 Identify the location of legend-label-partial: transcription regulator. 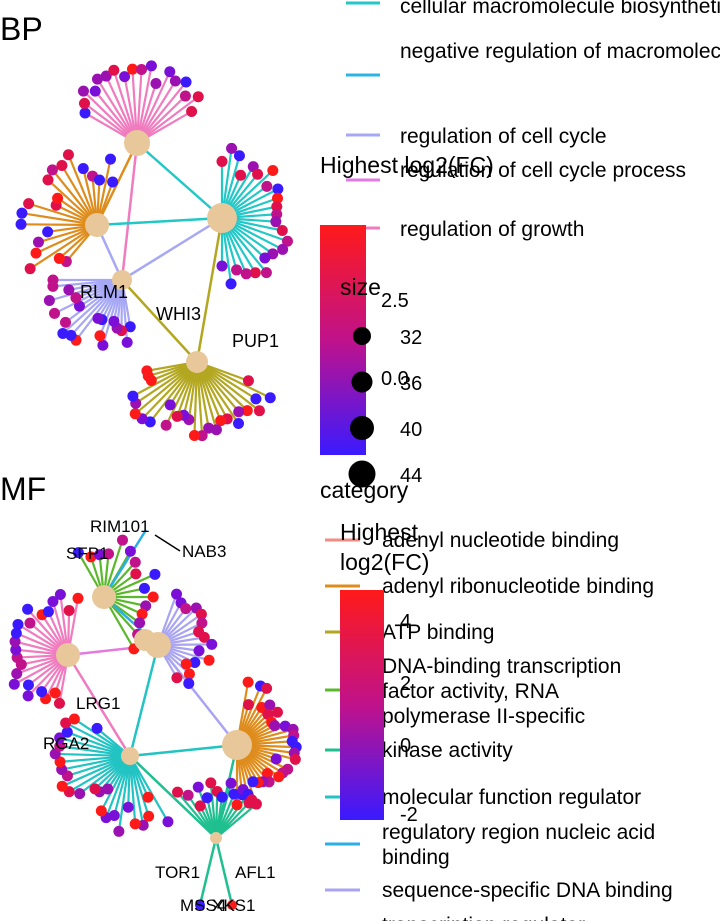
(483, 917).